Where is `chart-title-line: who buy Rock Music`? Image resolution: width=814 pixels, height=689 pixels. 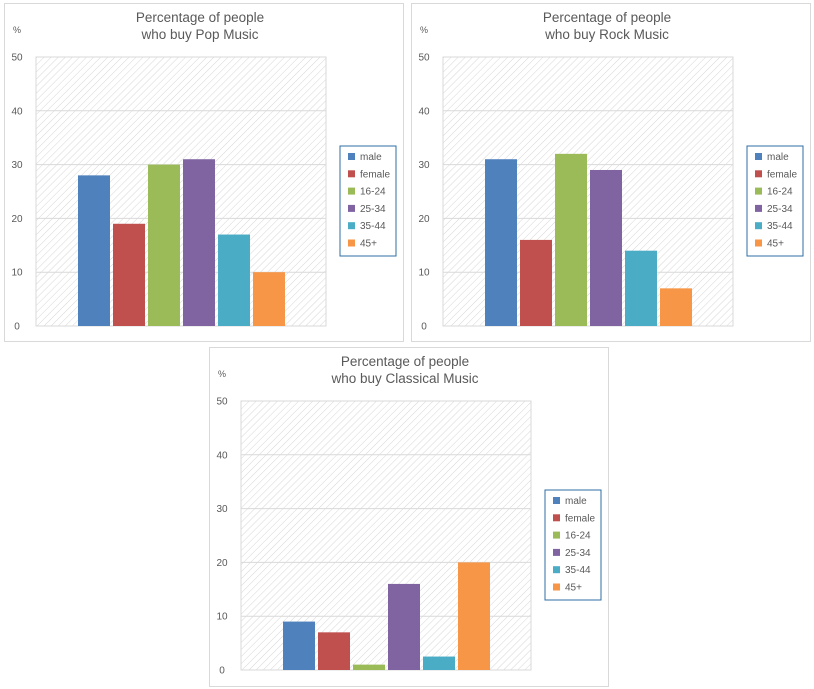 chart-title-line: who buy Rock Music is located at coordinates (606, 34).